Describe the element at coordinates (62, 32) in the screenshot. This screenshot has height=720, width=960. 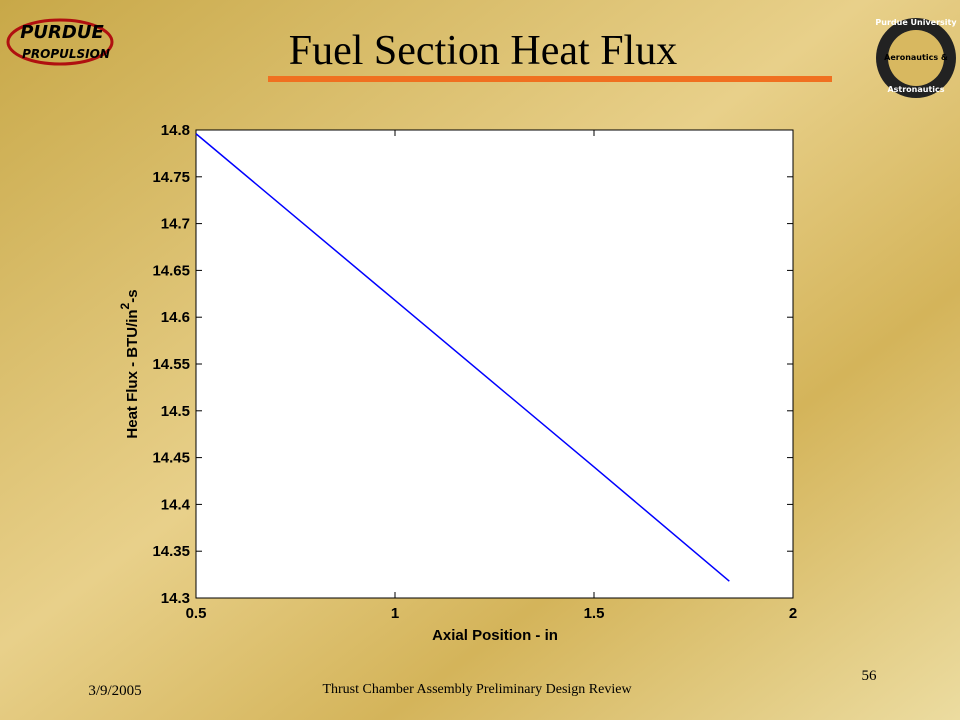
I see `logo-text: PURDUE` at that location.